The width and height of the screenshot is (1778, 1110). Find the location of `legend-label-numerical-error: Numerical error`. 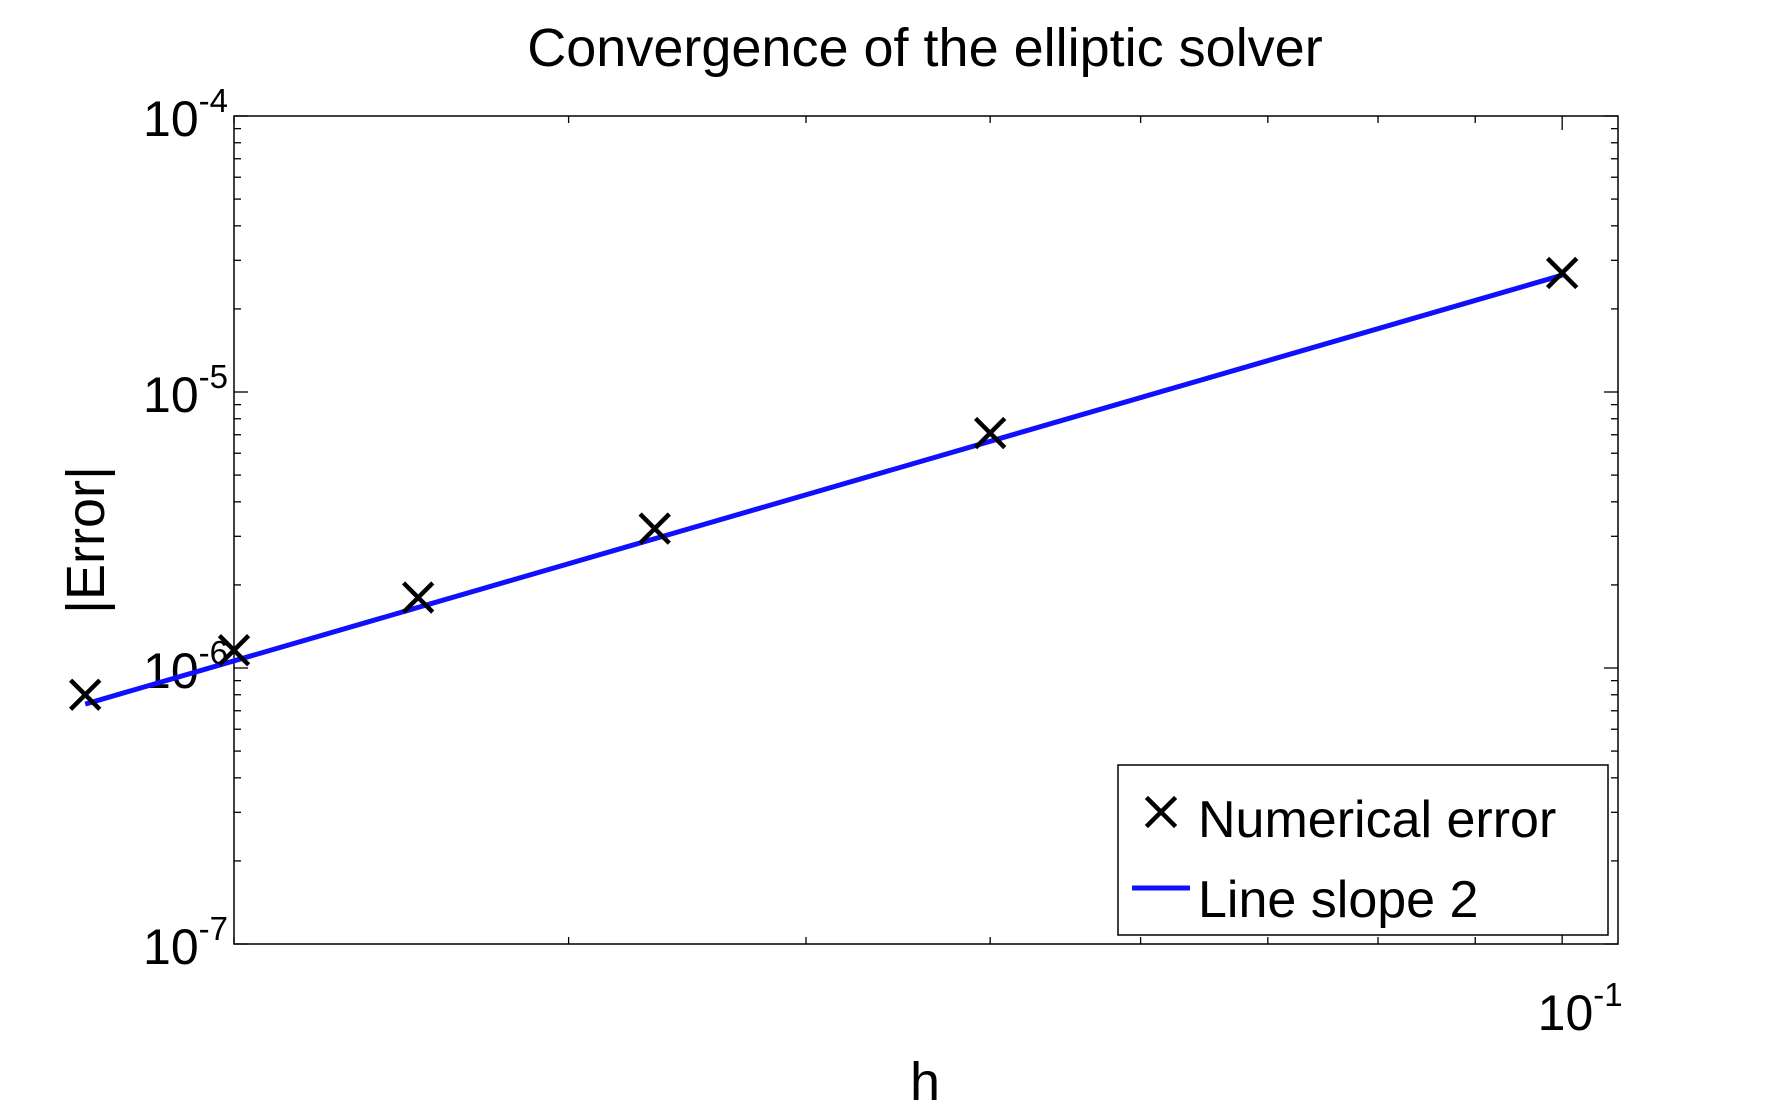

legend-label-numerical-error: Numerical error is located at coordinates (1377, 820).